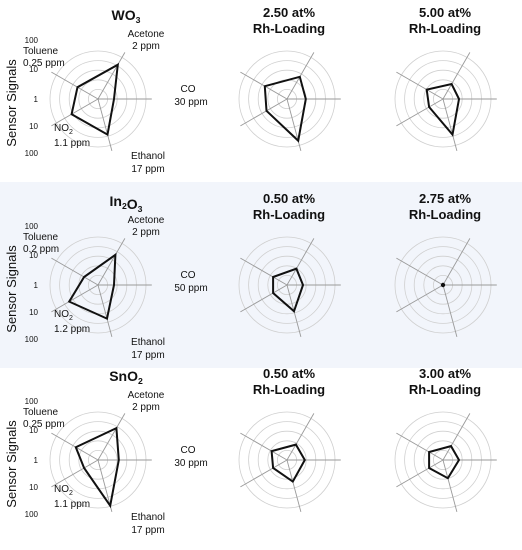 The image size is (522, 550). Describe the element at coordinates (126, 203) in the screenshot. I see `chart-title: In2O3` at that location.